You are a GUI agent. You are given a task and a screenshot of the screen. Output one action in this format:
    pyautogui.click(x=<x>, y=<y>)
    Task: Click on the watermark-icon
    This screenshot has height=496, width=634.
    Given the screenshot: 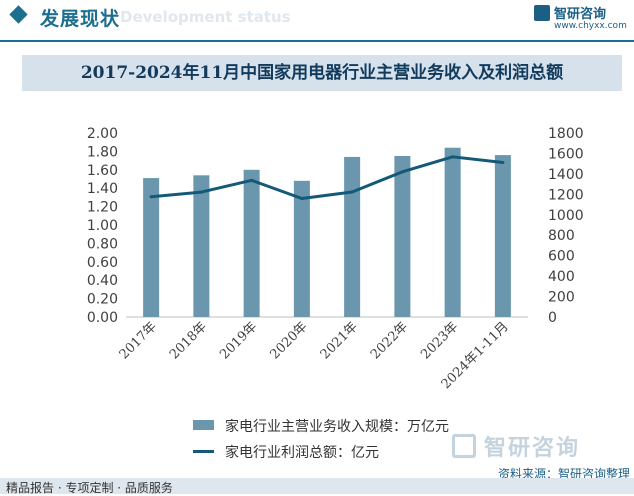 What is the action you would take?
    pyautogui.click(x=464, y=446)
    